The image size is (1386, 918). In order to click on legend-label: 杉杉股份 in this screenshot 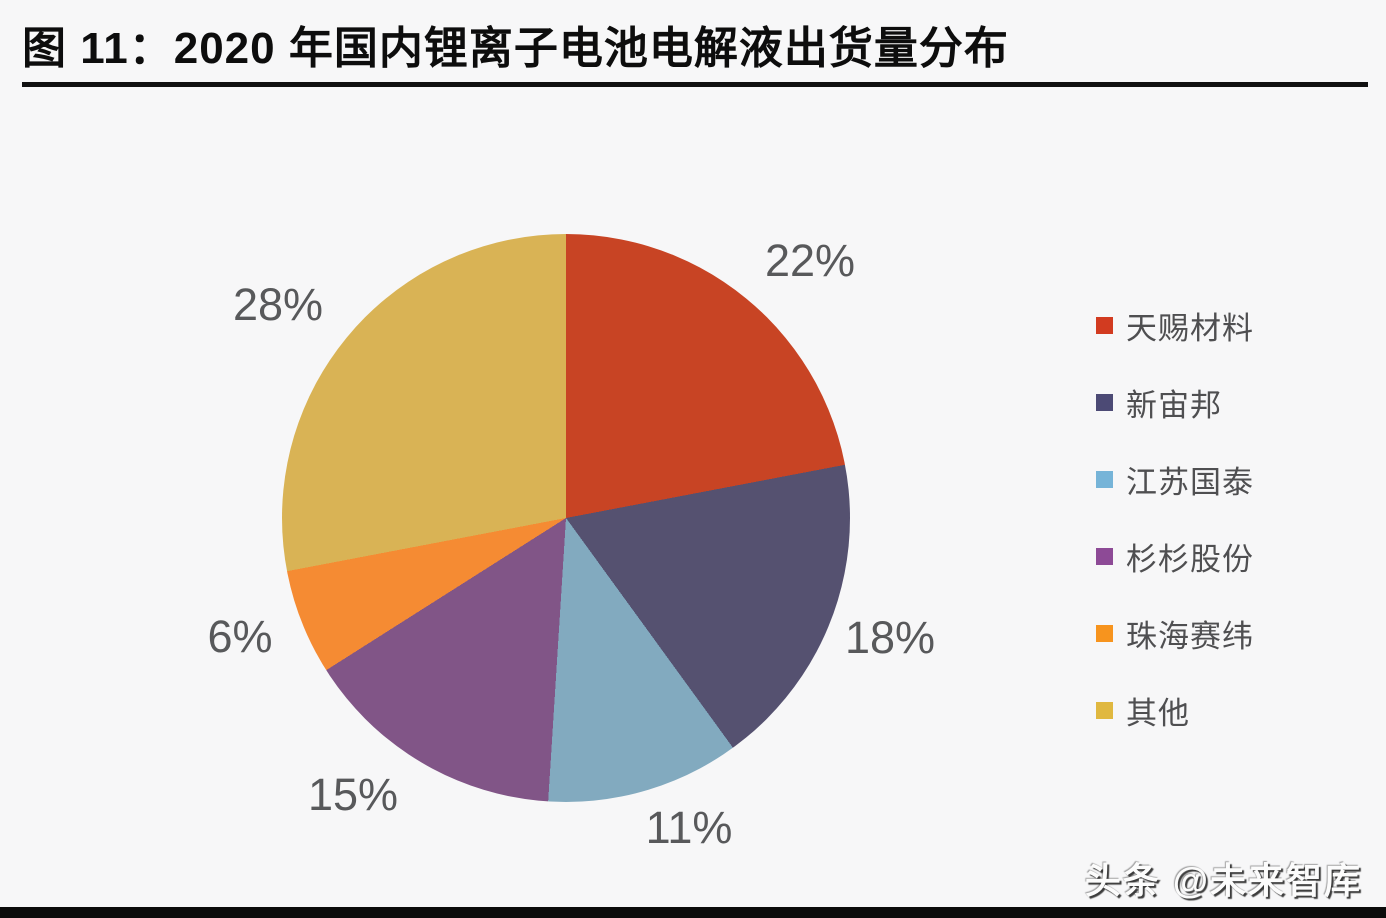, I will do `click(1190, 559)`.